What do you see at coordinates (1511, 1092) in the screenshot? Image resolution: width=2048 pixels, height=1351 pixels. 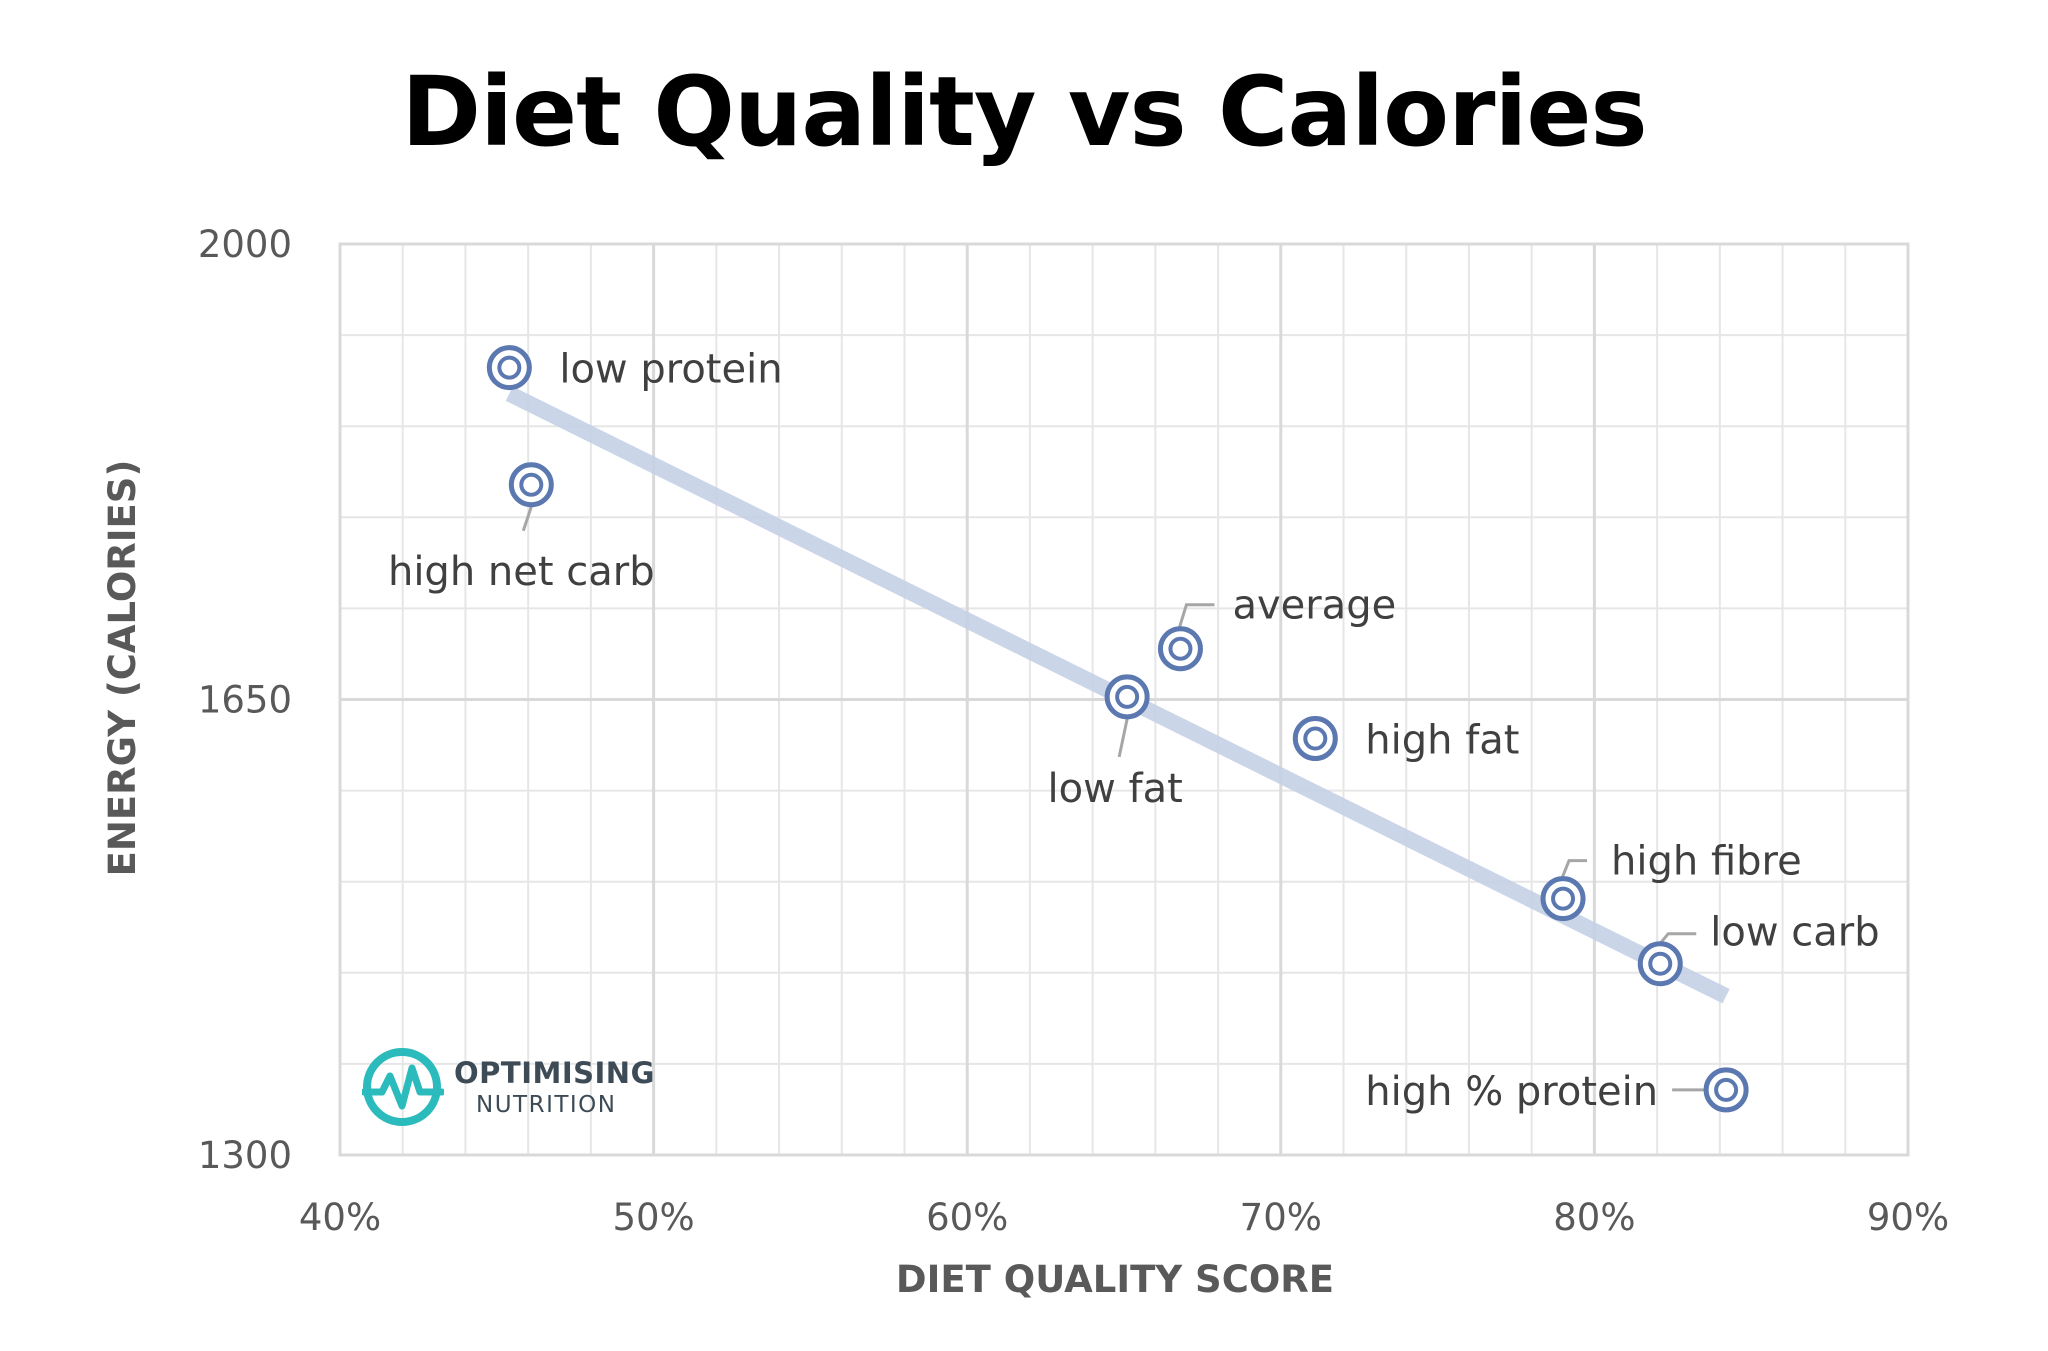 I see `data-label: high % protein` at bounding box center [1511, 1092].